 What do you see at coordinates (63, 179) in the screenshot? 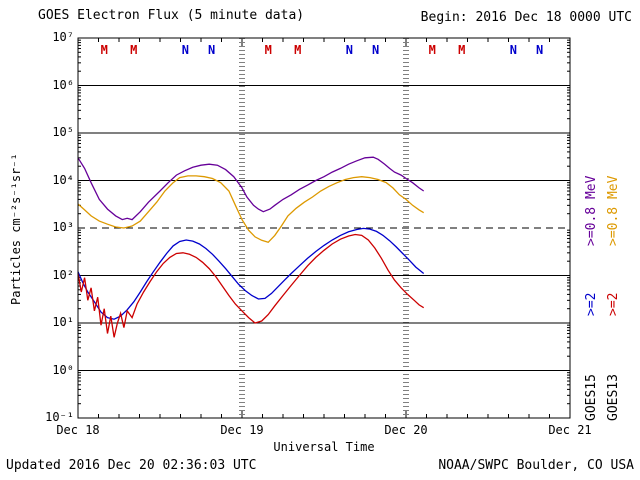
I see `y-tick-label: 10⁴` at bounding box center [63, 179].